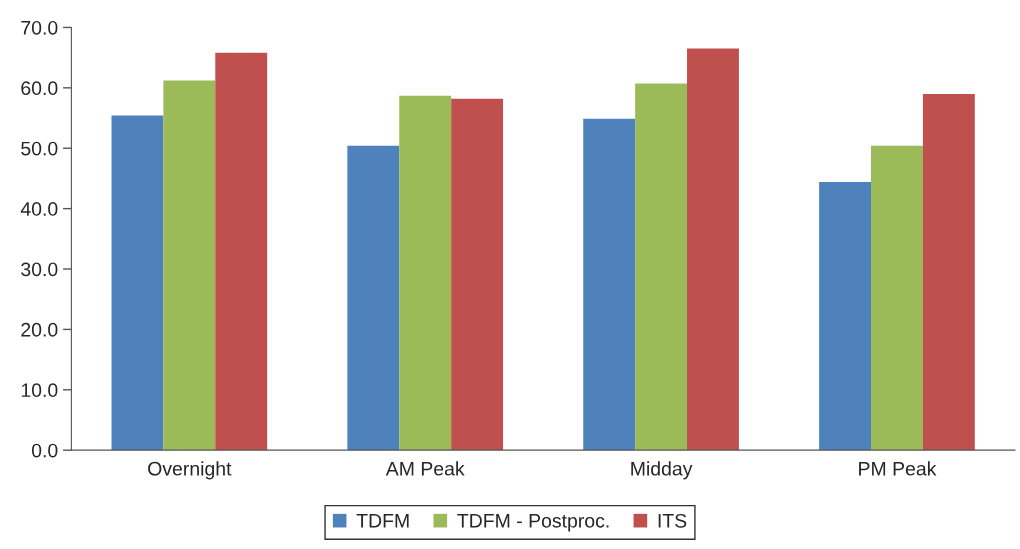  What do you see at coordinates (533, 523) in the screenshot?
I see `legend-label: TDFM - Postproc.` at bounding box center [533, 523].